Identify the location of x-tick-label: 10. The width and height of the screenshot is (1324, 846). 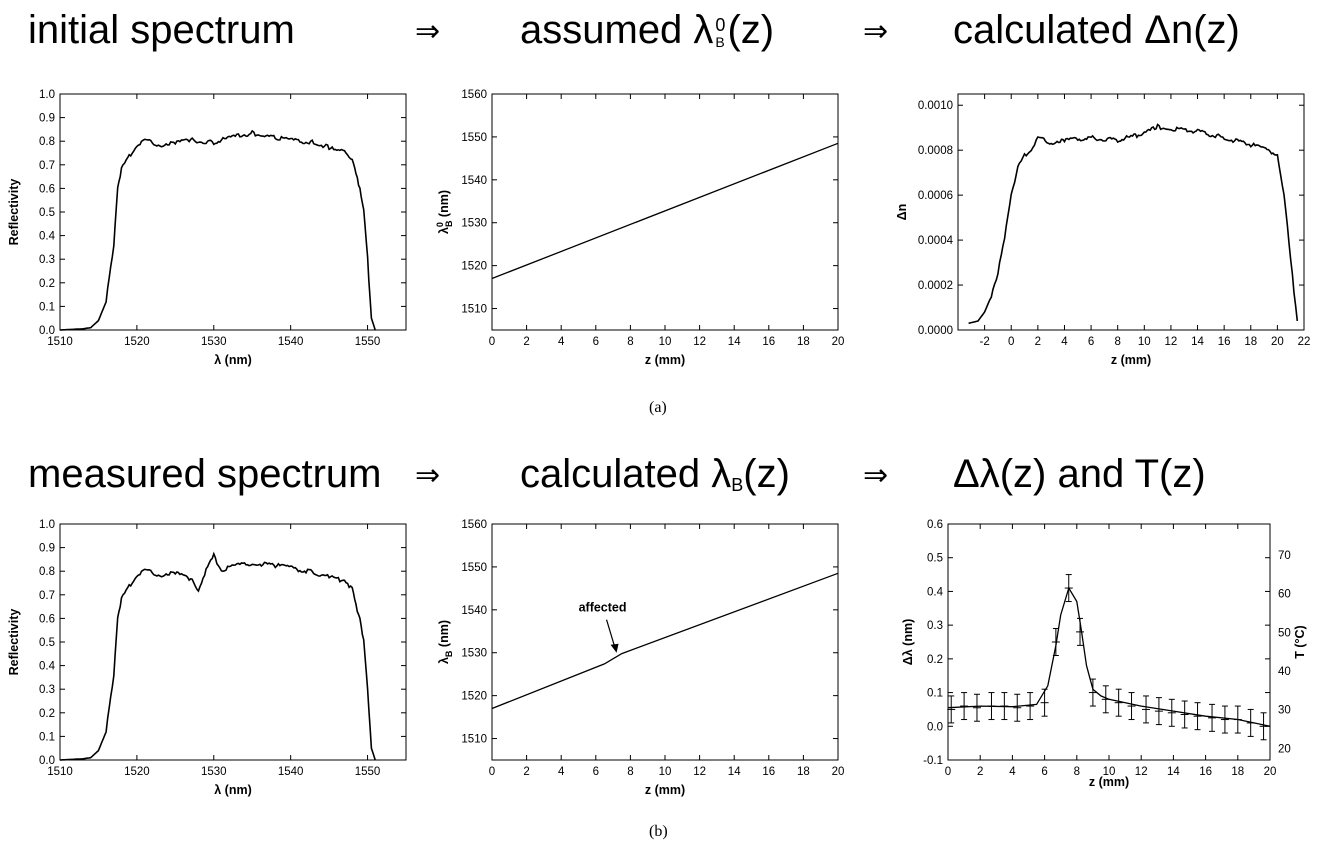
(1144, 342).